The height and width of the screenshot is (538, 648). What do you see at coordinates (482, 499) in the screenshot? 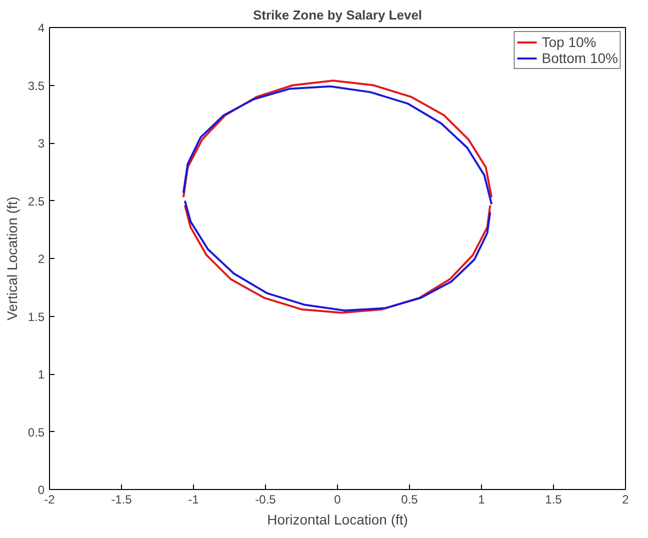
I see `x-tick-label: 1` at bounding box center [482, 499].